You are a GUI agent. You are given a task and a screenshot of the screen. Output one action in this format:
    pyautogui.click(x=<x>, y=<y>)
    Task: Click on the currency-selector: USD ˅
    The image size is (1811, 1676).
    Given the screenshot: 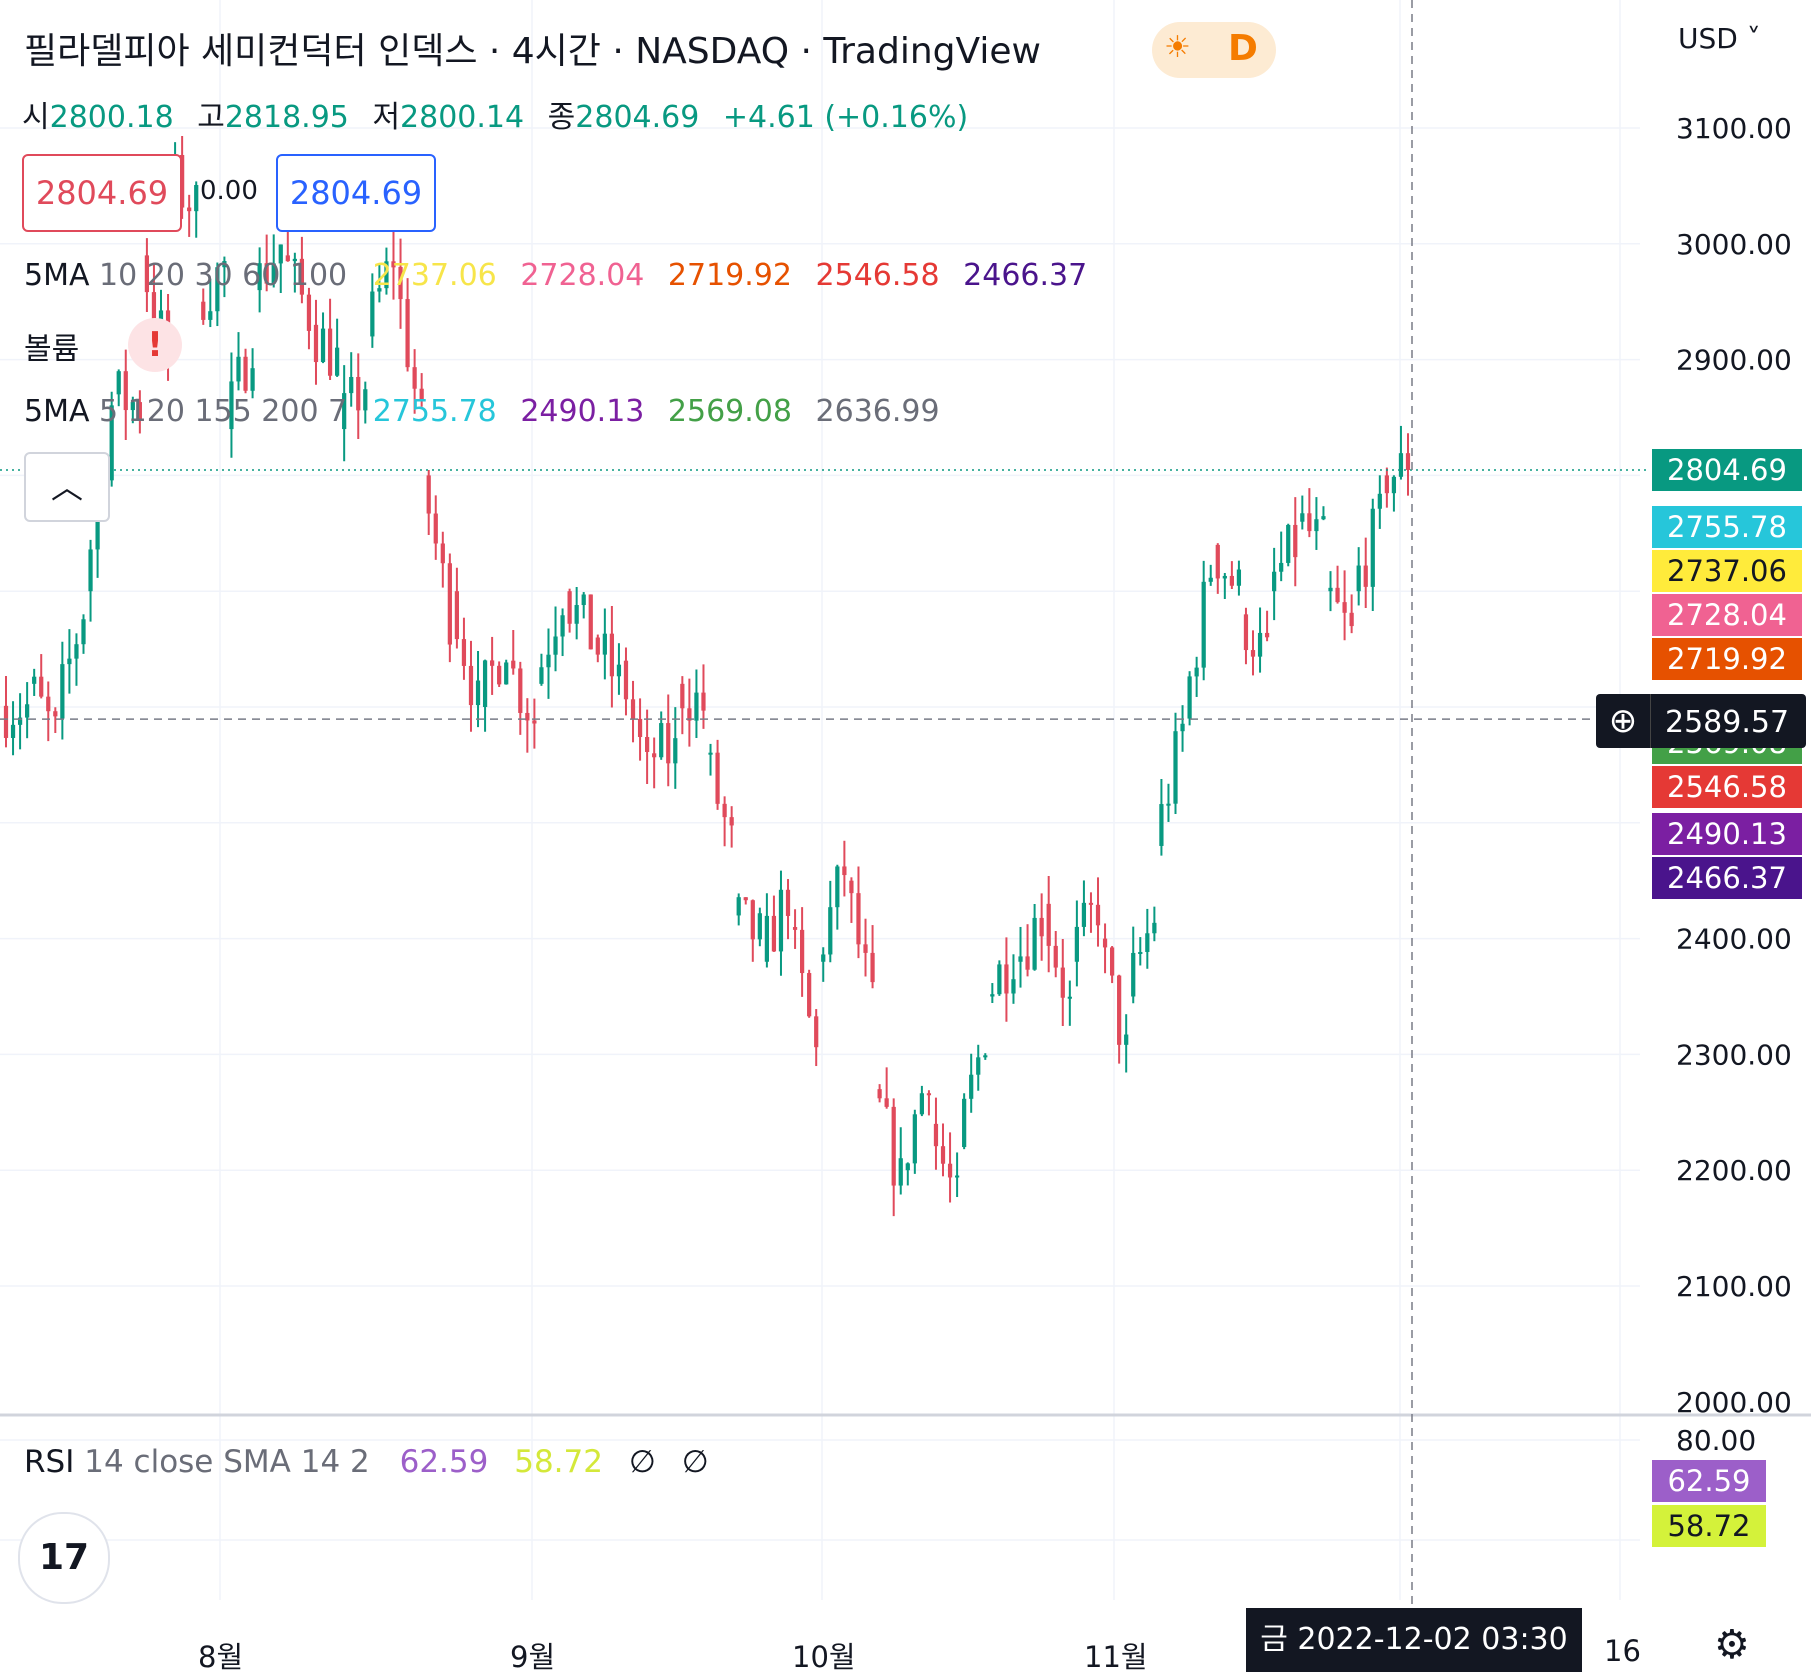 What is the action you would take?
    pyautogui.click(x=1719, y=38)
    